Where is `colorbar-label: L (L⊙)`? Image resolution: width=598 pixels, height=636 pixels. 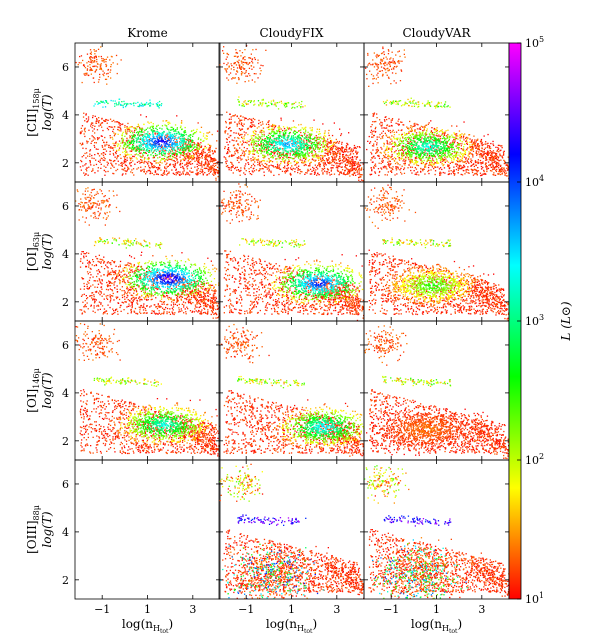 colorbar-label: L (L⊙) is located at coordinates (566, 321).